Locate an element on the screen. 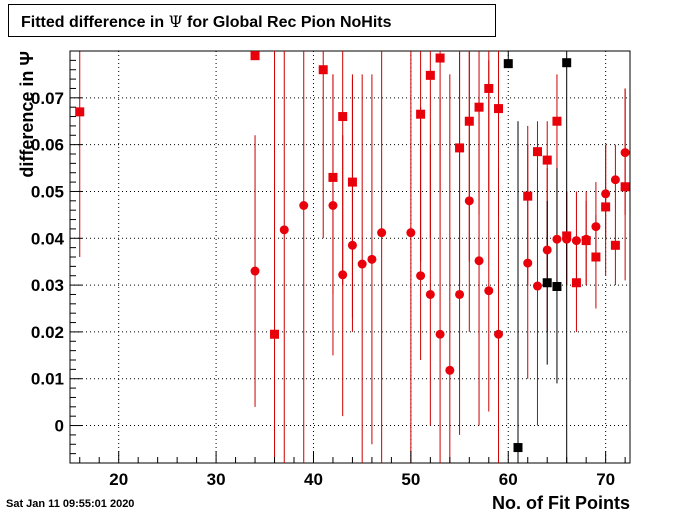 The width and height of the screenshot is (700, 514). y-tick-label: 0.02 is located at coordinates (47, 332).